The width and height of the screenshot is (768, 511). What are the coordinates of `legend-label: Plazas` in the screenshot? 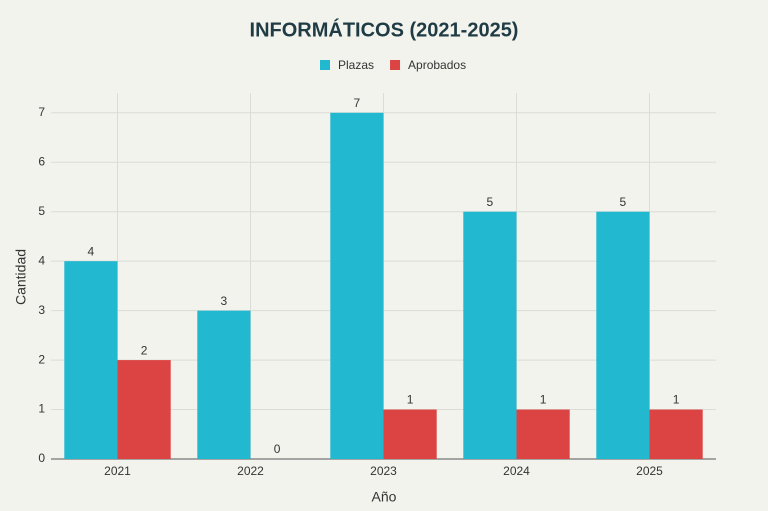 It's located at (356, 65).